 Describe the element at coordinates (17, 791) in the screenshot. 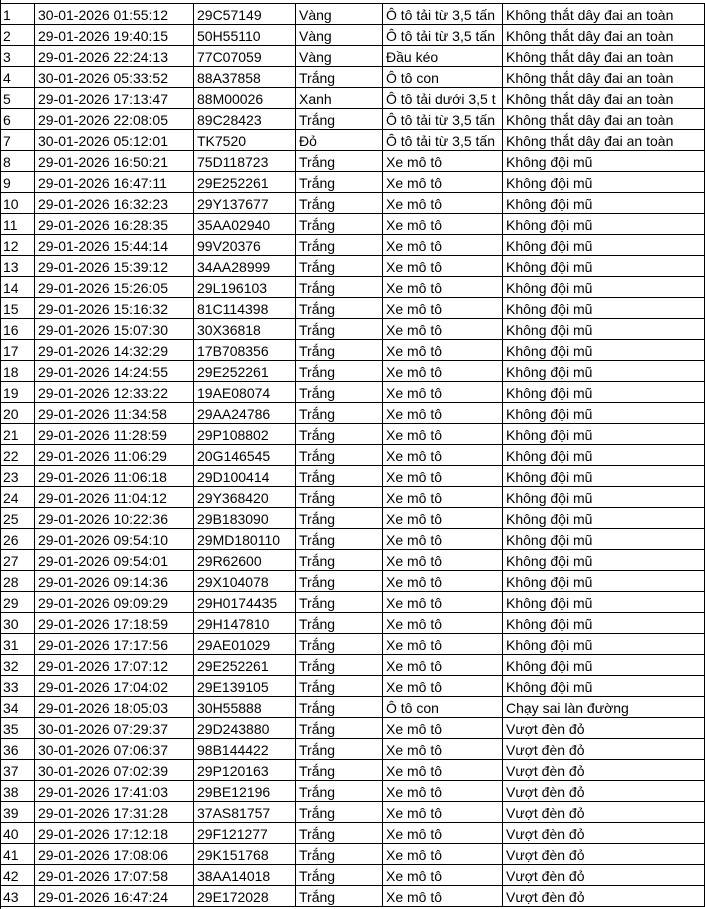

I see `row-number: 38` at that location.